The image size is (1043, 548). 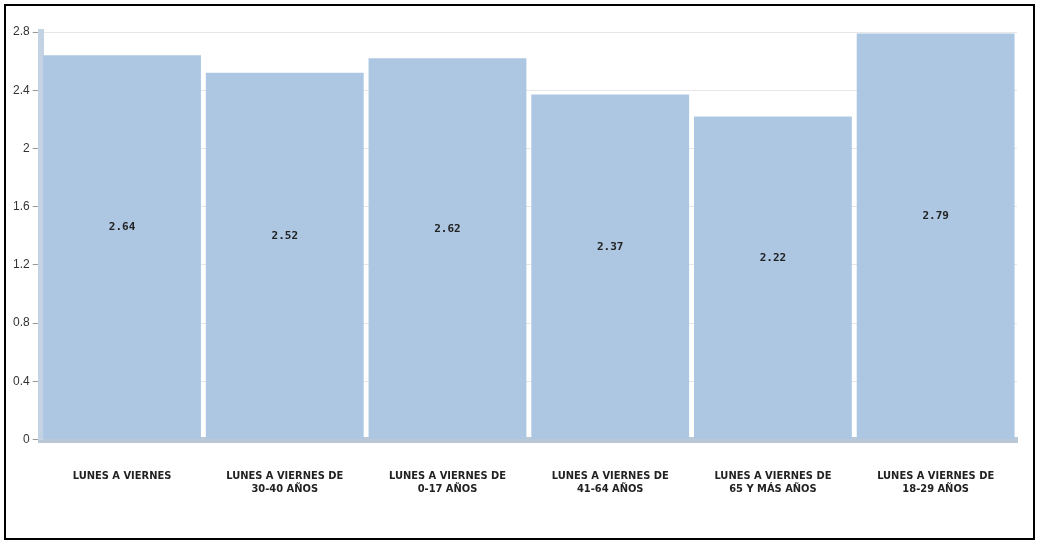 What do you see at coordinates (21, 264) in the screenshot?
I see `y-tick-label: 1.2` at bounding box center [21, 264].